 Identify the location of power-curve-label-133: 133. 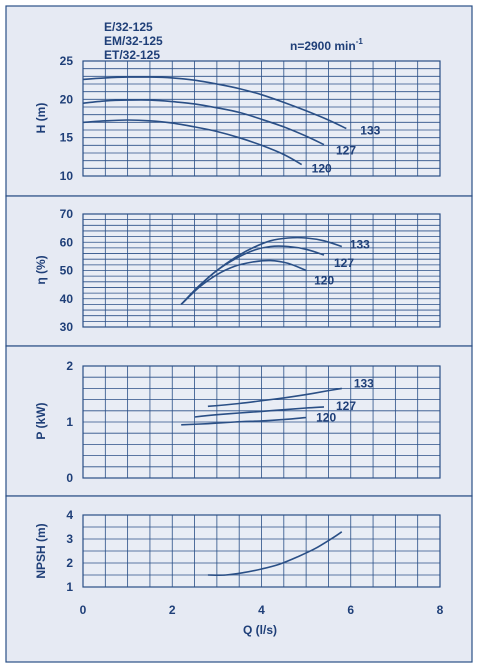
(364, 383).